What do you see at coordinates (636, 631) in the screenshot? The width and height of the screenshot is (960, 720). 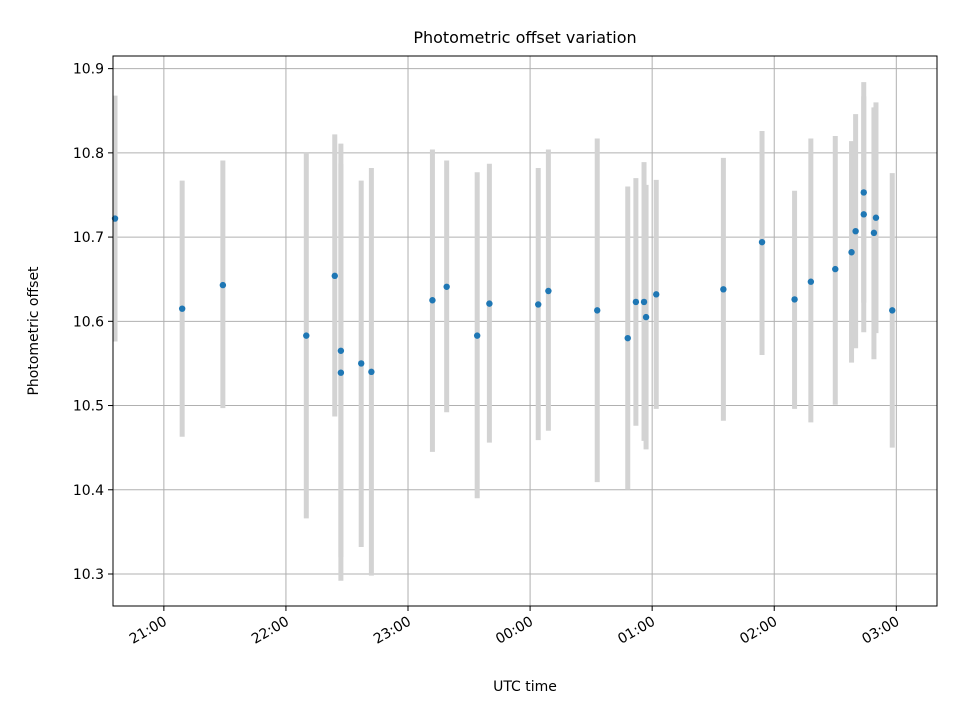 I see `x-tick-label: 01:00` at bounding box center [636, 631].